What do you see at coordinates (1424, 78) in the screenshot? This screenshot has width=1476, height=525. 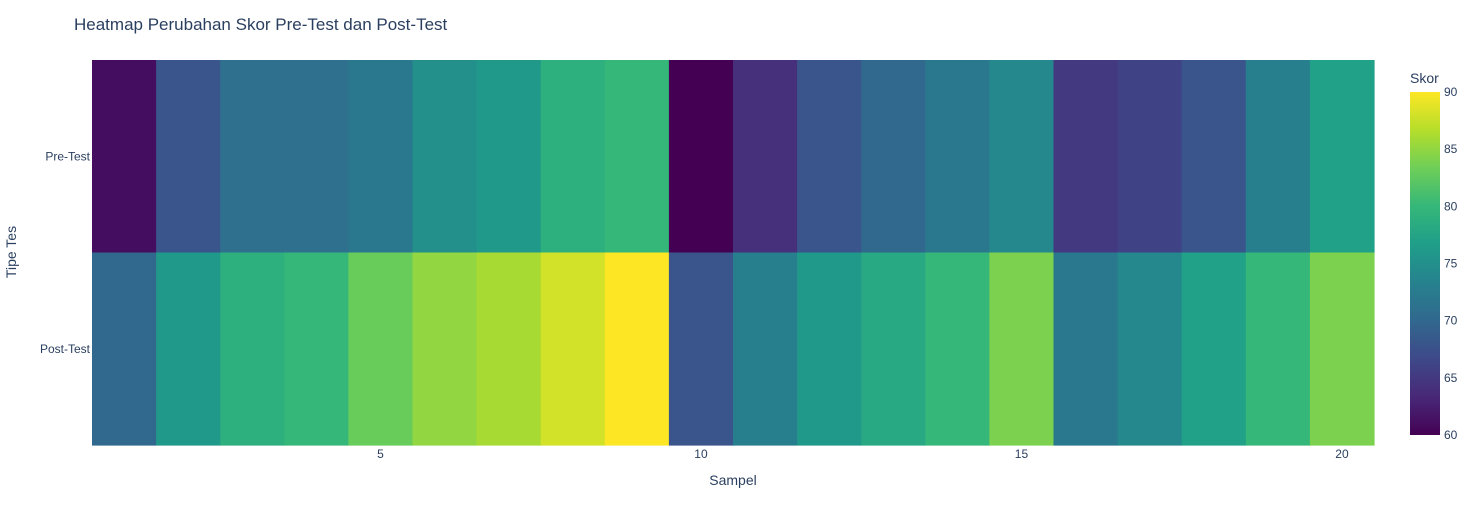 I see `colorbar-title: Skor` at bounding box center [1424, 78].